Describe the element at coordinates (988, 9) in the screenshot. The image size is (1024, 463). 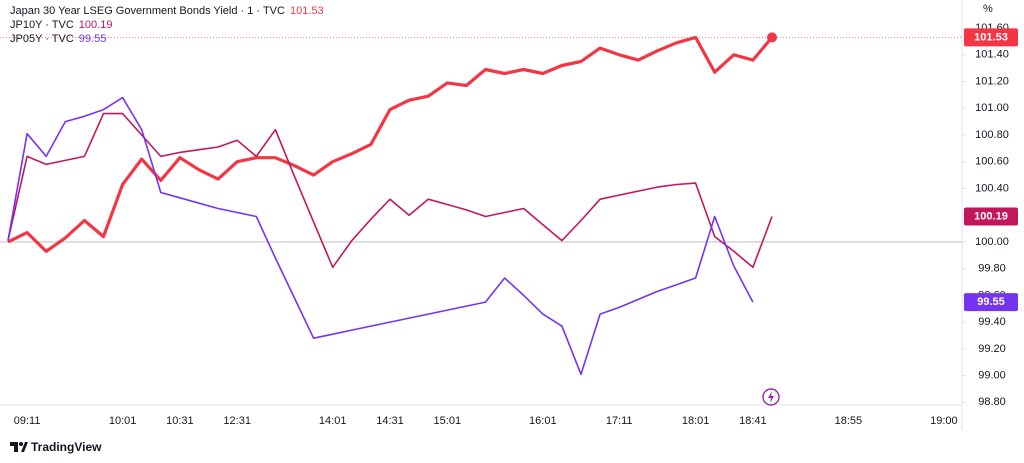
I see `unit-label: %` at that location.